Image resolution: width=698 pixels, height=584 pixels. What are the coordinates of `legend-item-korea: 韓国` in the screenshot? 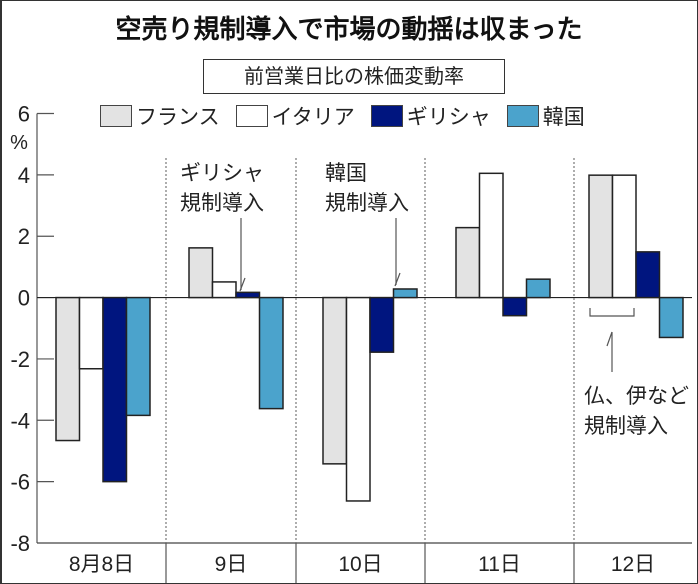 It's located at (545, 116).